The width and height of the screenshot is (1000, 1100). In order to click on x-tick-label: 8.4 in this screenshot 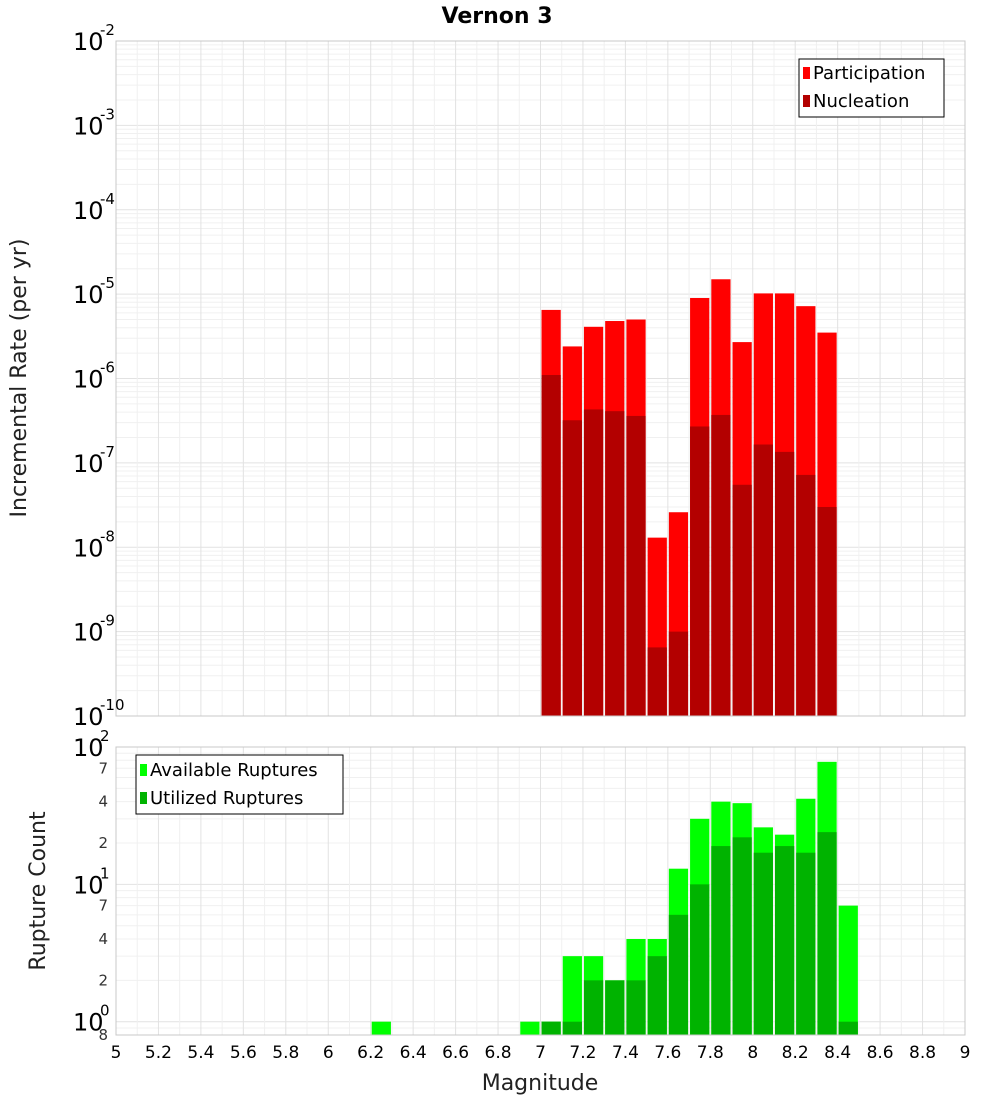, I will do `click(837, 1053)`.